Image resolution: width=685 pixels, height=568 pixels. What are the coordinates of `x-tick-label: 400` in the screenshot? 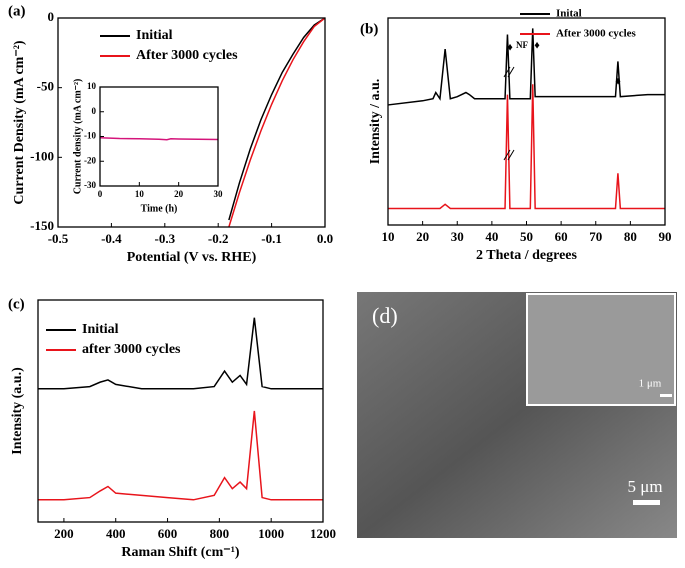 It's located at (116, 533).